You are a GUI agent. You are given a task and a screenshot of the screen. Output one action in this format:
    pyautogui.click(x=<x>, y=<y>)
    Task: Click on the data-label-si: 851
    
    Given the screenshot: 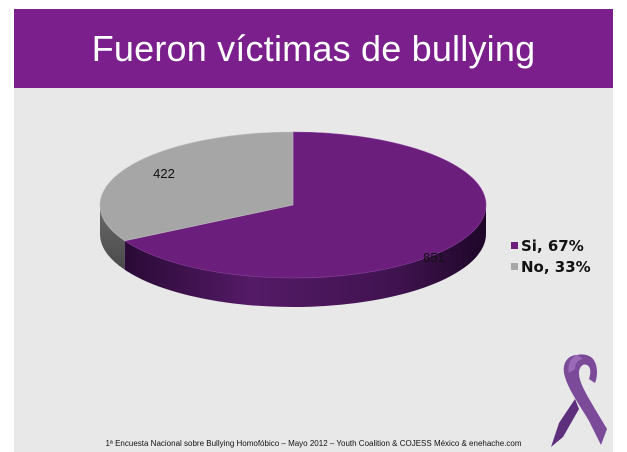 What is the action you would take?
    pyautogui.click(x=434, y=257)
    